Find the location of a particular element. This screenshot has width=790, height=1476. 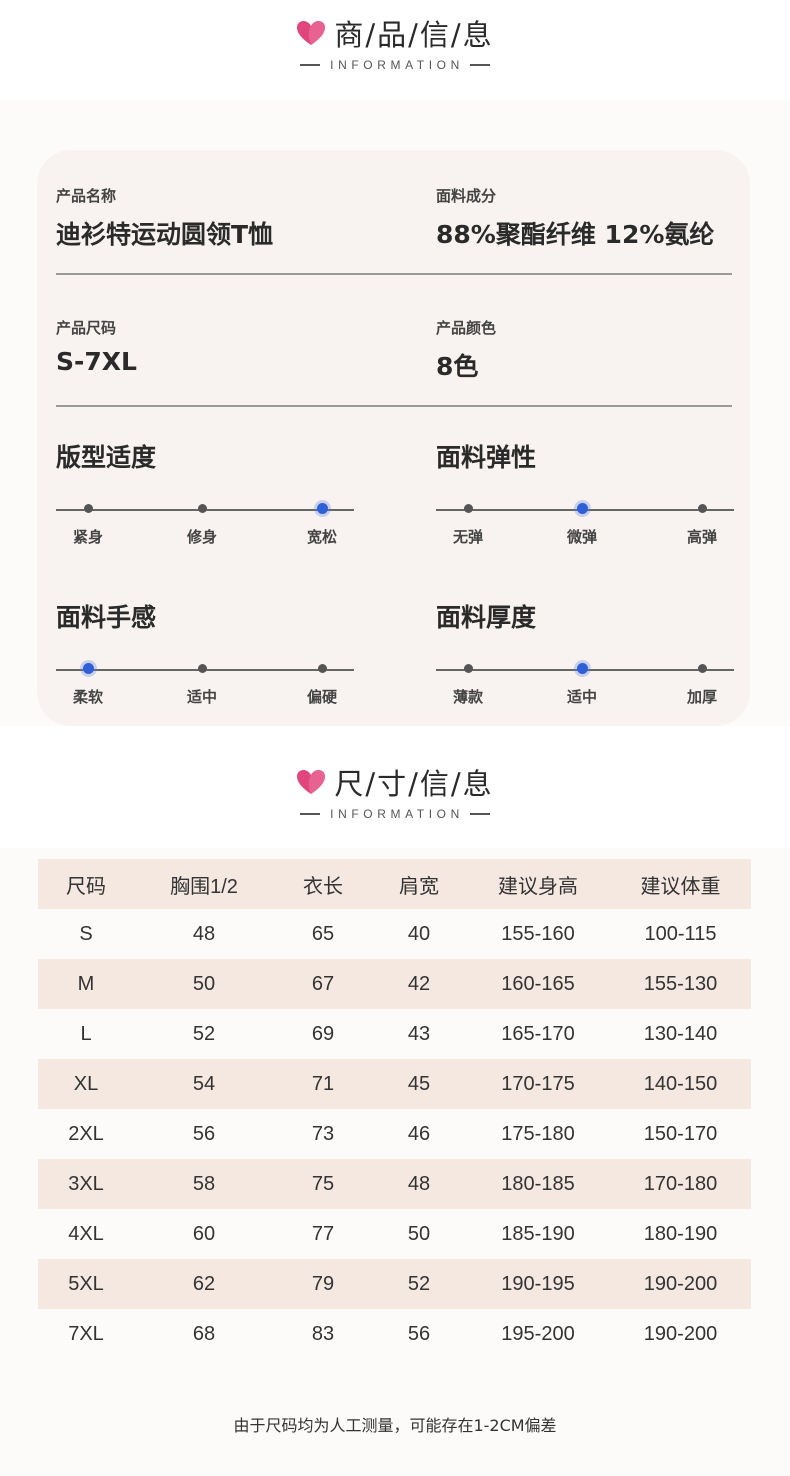

section-title: 商/品/信/息 is located at coordinates (414, 35).